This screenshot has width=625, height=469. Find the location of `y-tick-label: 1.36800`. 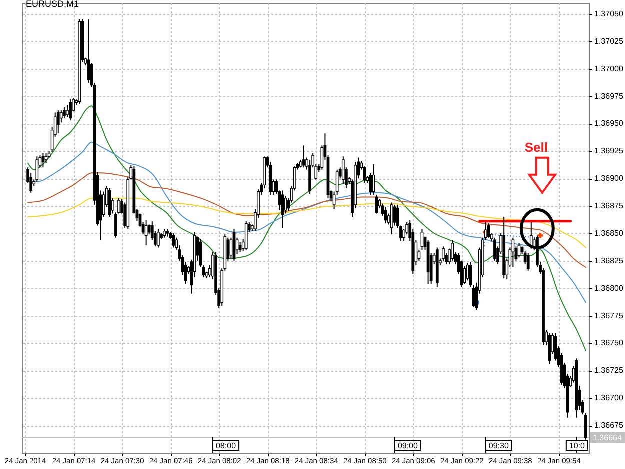

y-tick-label: 1.36800 is located at coordinates (609, 288).